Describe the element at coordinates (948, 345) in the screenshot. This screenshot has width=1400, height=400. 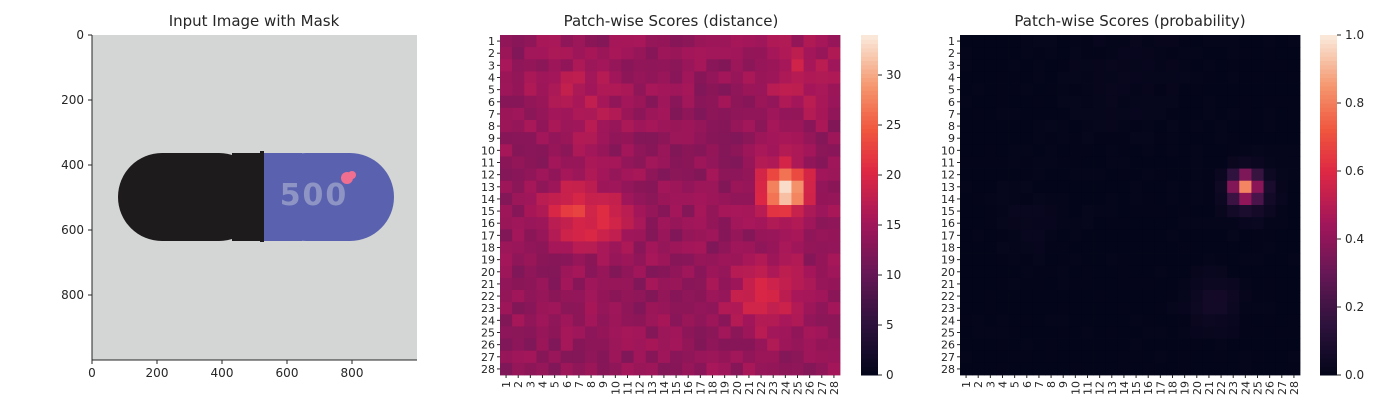
I see `row-tick-label: 26` at that location.